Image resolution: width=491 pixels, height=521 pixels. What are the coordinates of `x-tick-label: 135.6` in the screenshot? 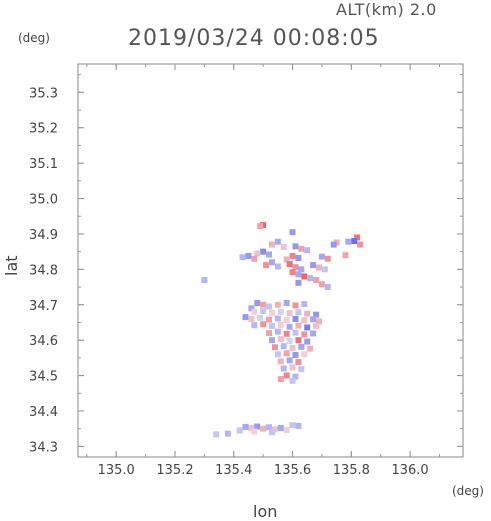 It's located at (292, 470).